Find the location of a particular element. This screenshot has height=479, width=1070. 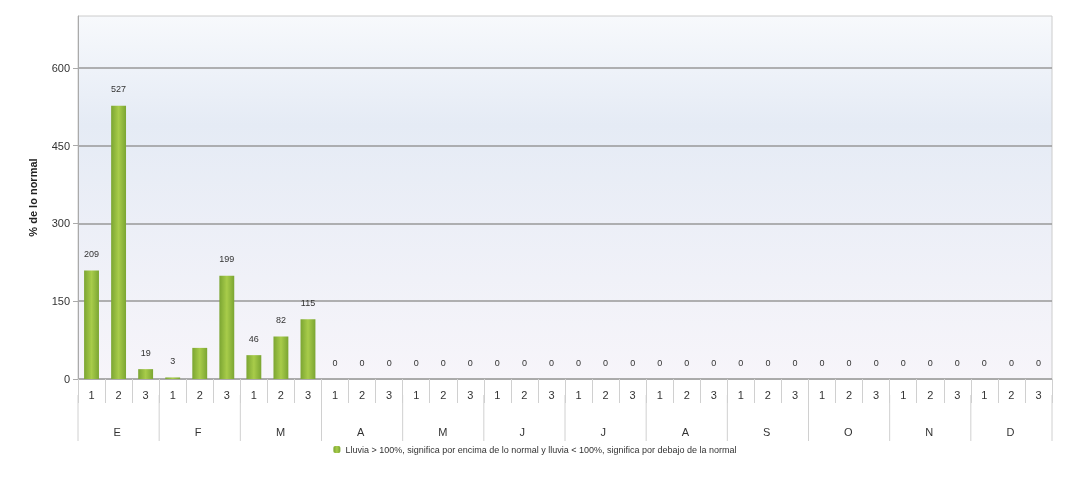

y-tick-label: 600 is located at coordinates (60, 67).